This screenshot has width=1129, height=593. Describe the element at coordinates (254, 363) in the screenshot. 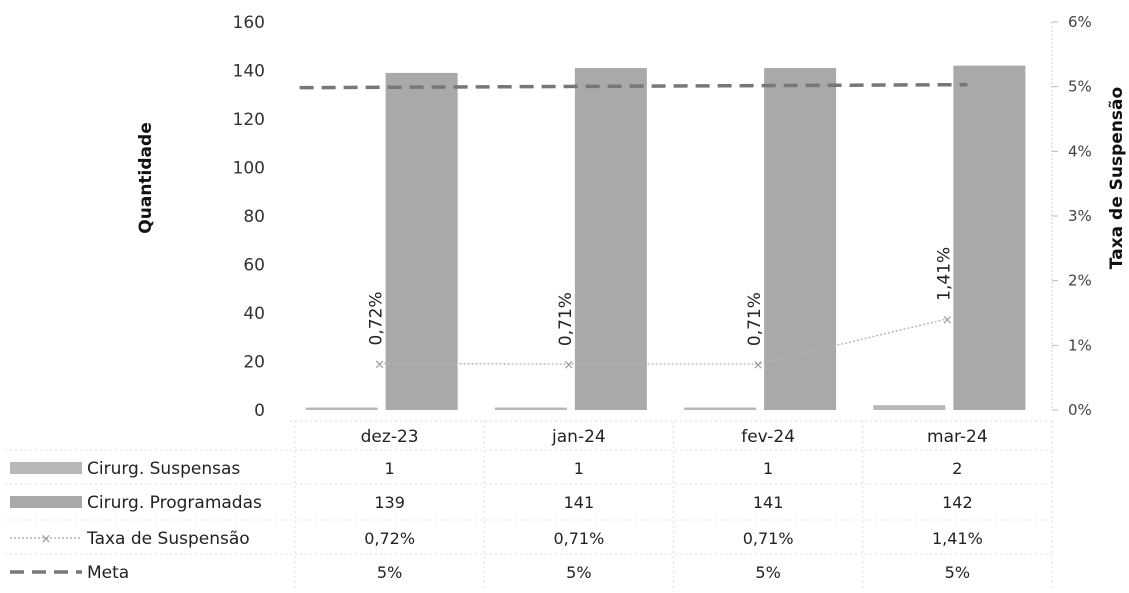

I see `y-tick-label: 20` at that location.